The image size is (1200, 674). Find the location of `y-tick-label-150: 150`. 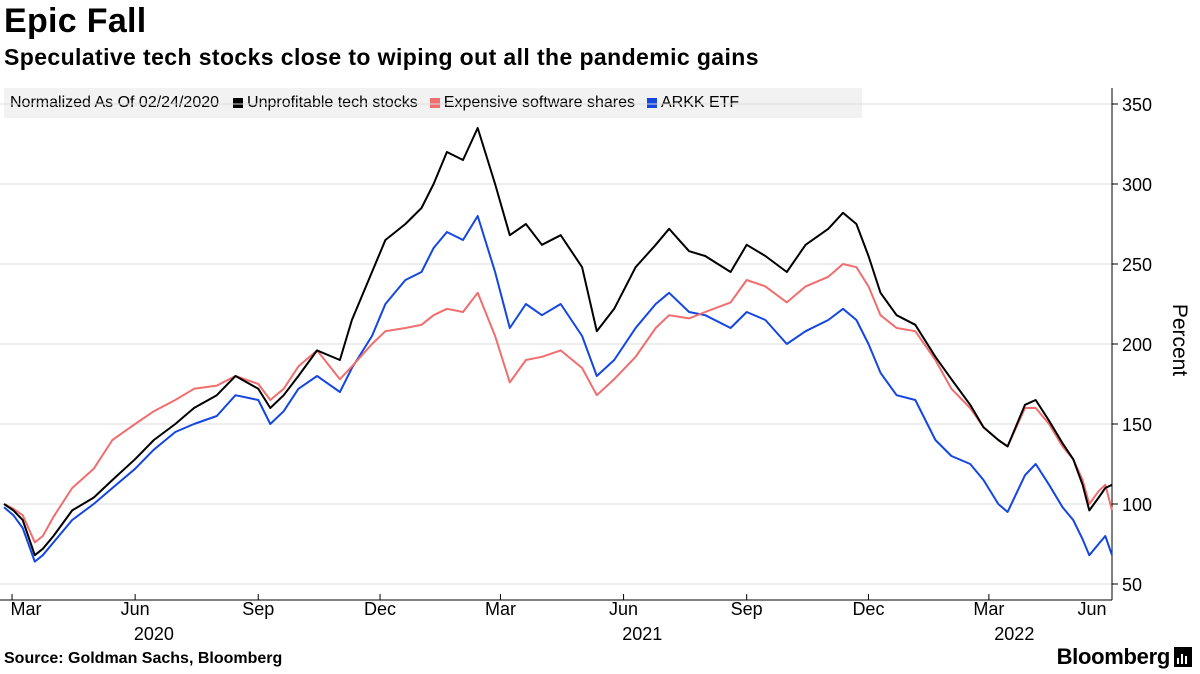

y-tick-label-150: 150 is located at coordinates (1137, 425).